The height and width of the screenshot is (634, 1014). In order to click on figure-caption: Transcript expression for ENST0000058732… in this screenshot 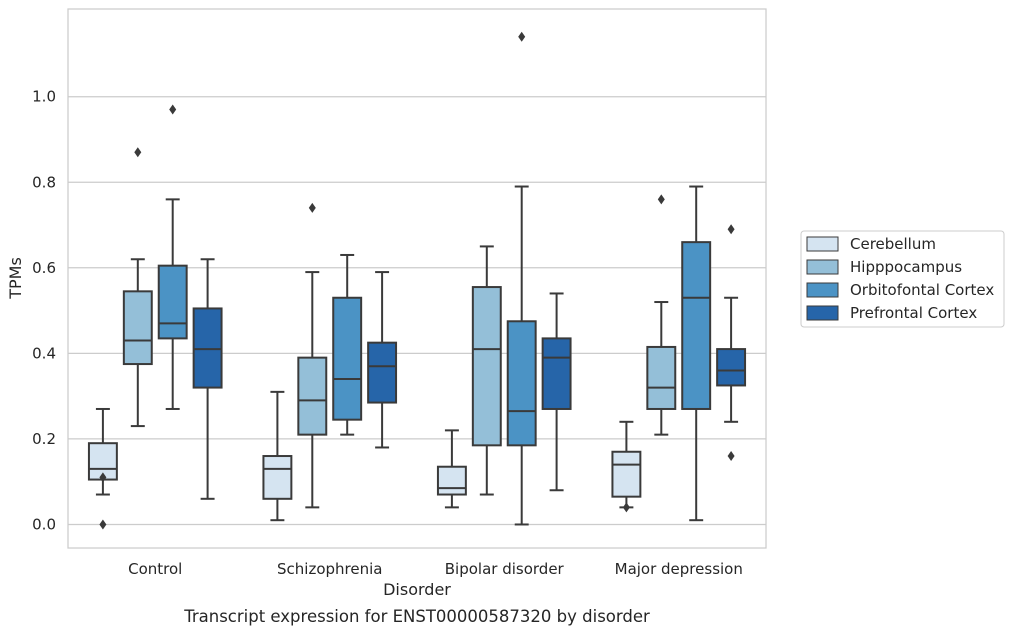, I will do `click(416, 616)`.